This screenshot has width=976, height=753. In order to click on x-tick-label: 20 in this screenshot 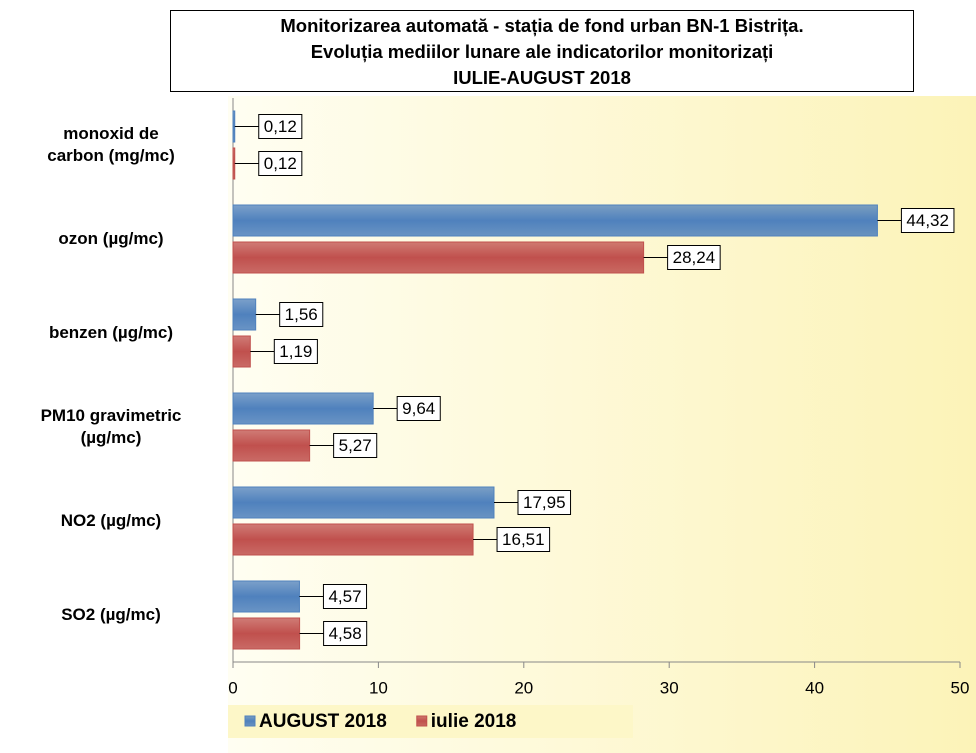, I will do `click(523, 687)`.